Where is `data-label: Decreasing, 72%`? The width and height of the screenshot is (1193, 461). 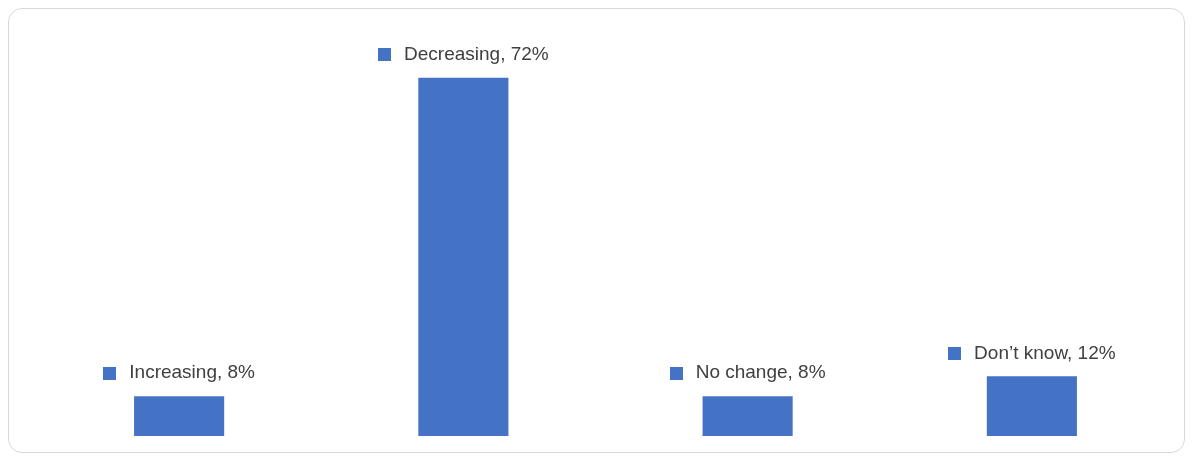
data-label: Decreasing, 72% is located at coordinates (476, 54).